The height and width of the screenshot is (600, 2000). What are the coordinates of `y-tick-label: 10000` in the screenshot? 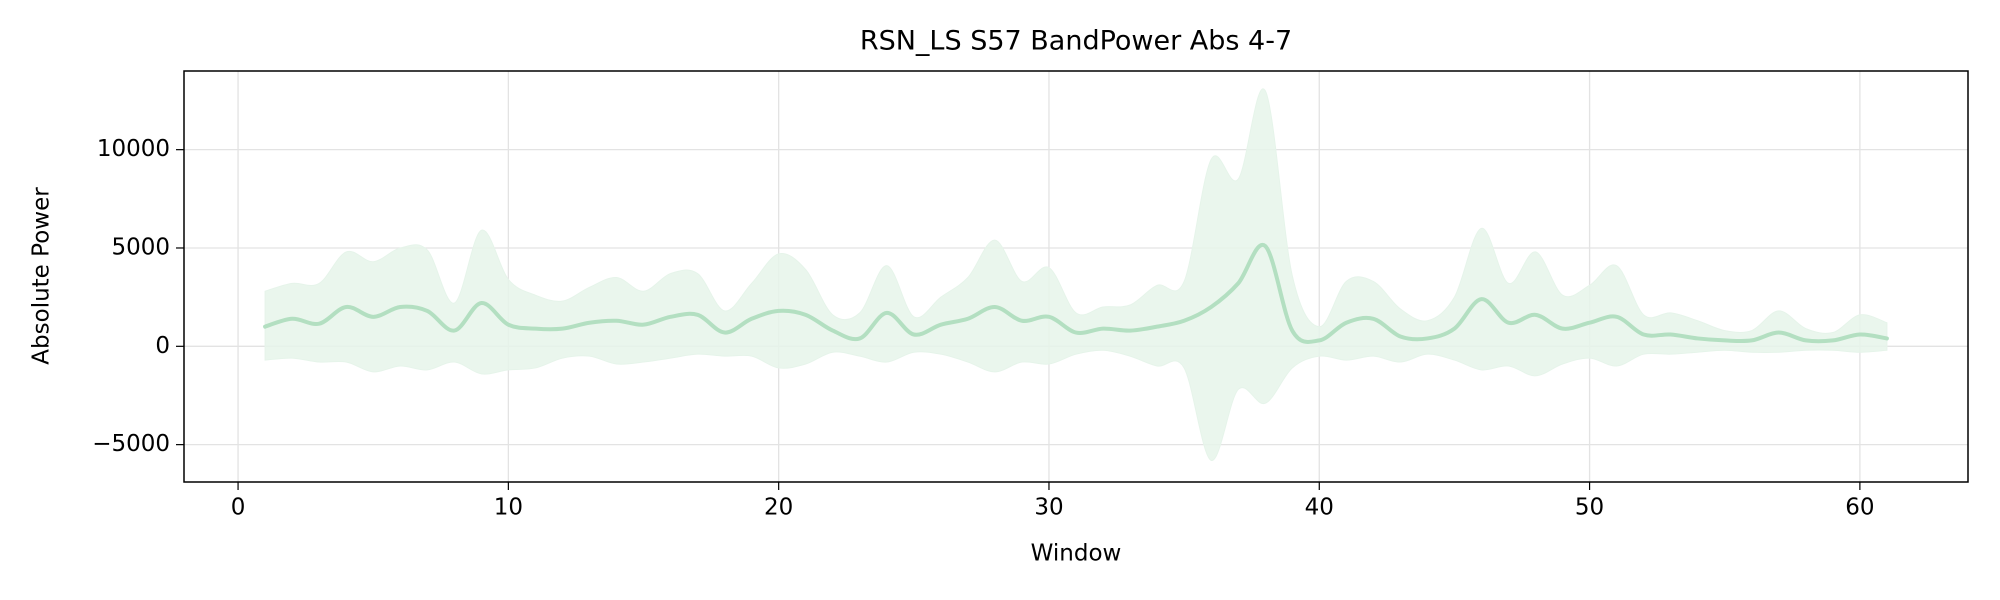 It's located at (133, 149).